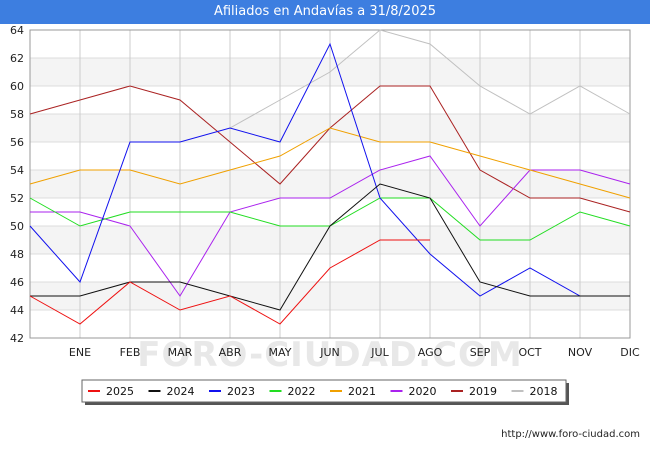 Image resolution: width=650 pixels, height=450 pixels. Describe the element at coordinates (17, 58) in the screenshot. I see `y-tick-label: 62` at that location.